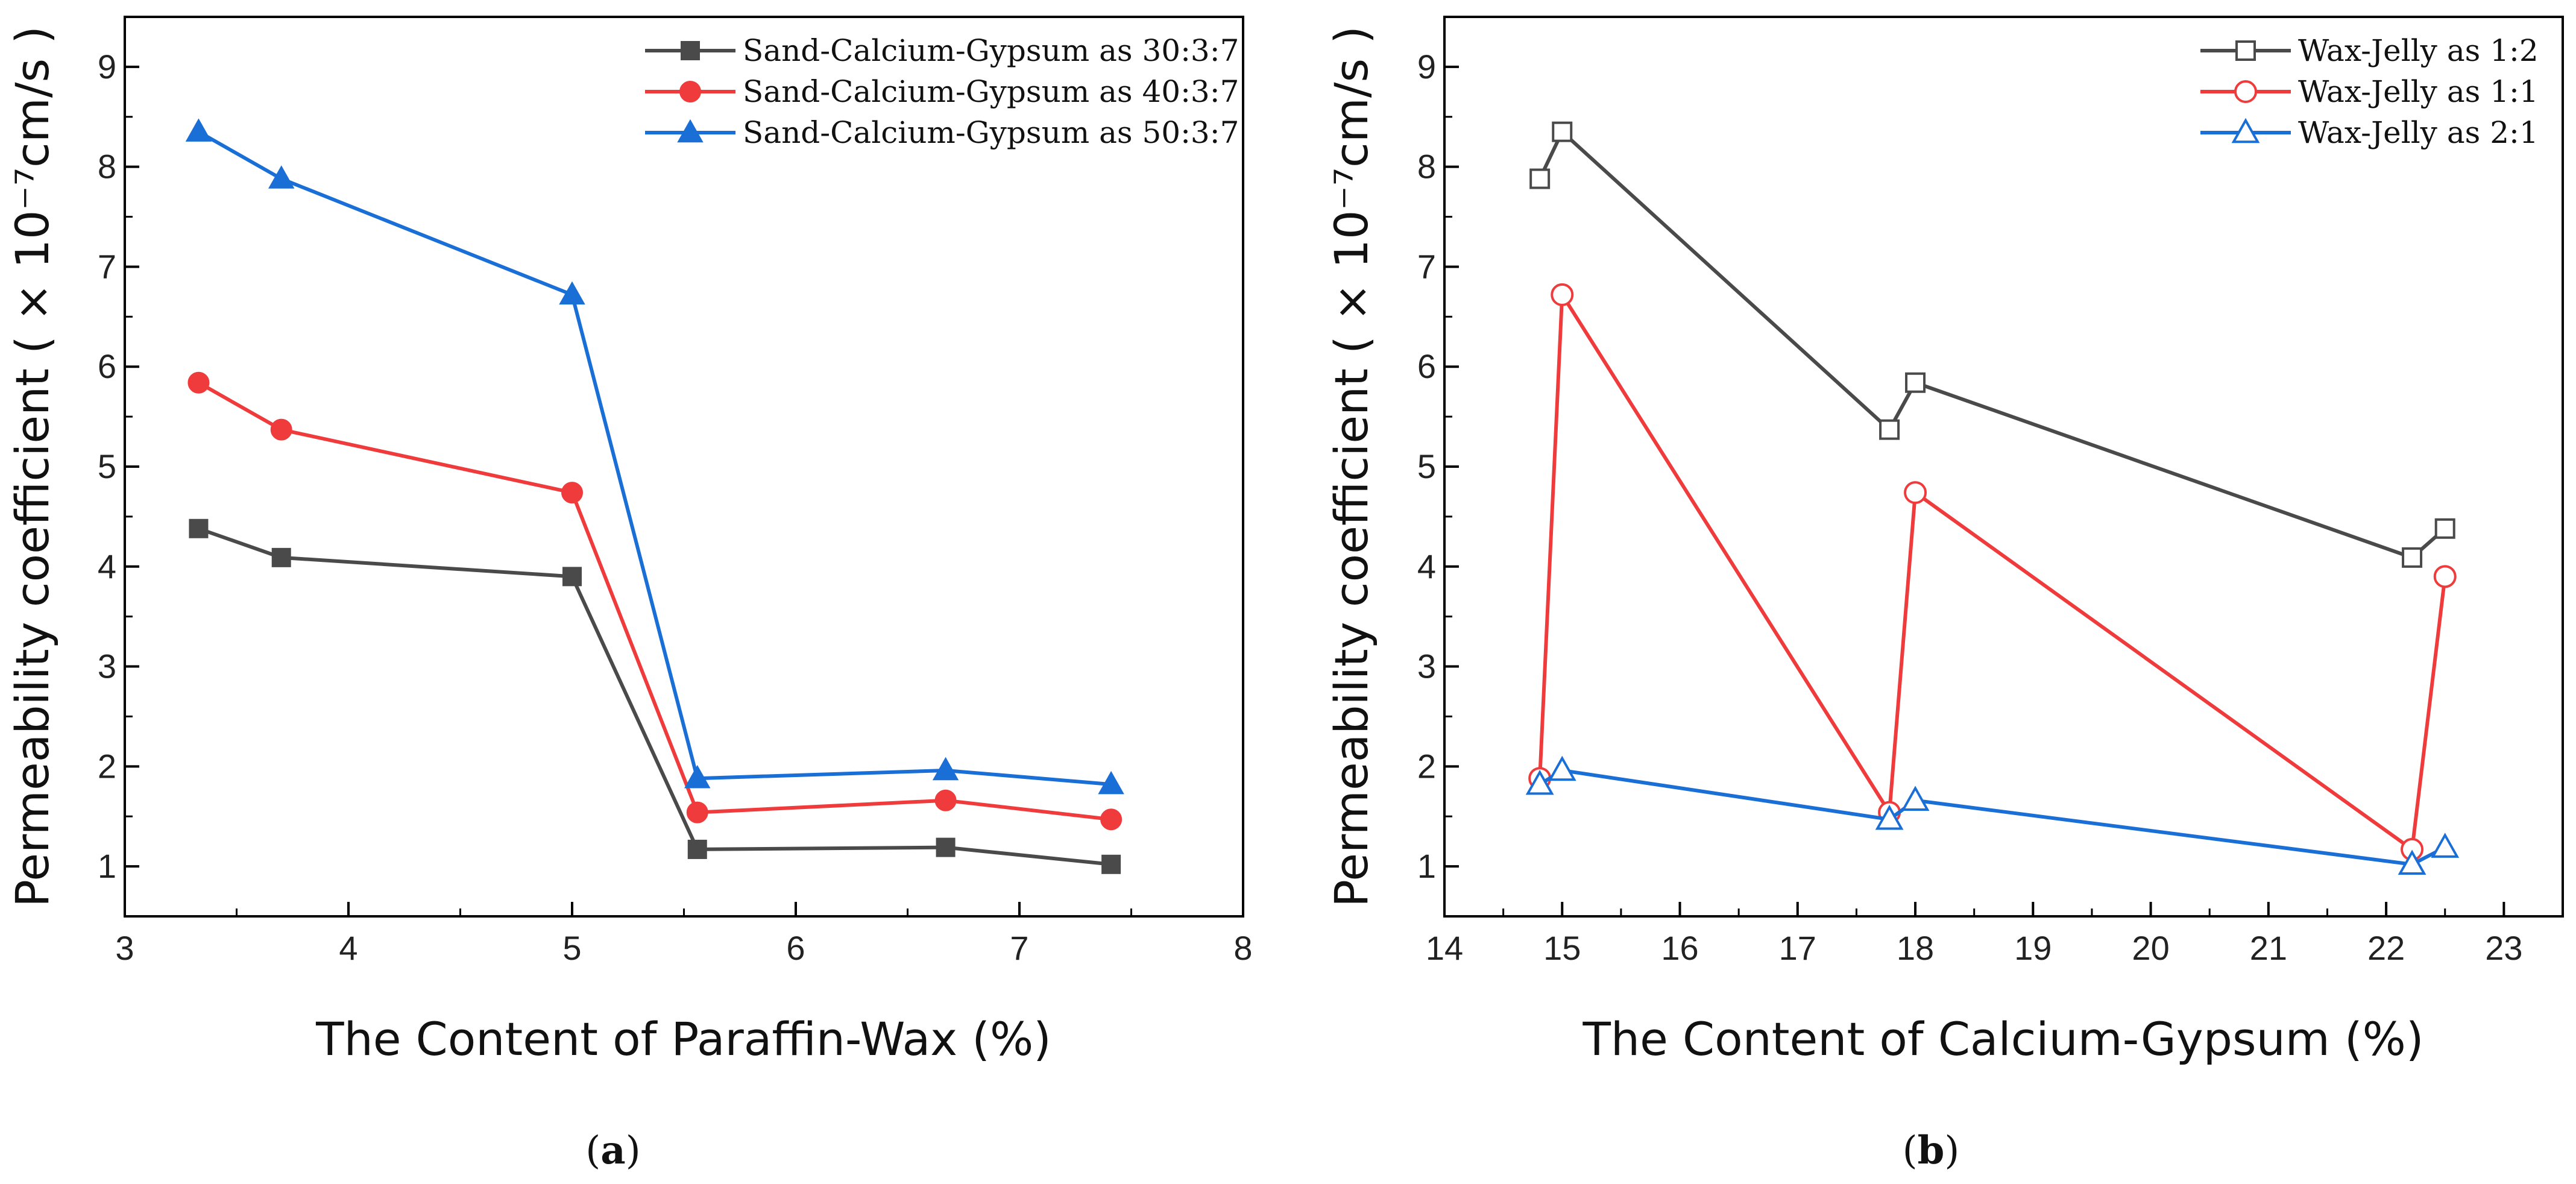 The image size is (2576, 1184). Describe the element at coordinates (2150, 948) in the screenshot. I see `x-tick-label: 20` at that location.